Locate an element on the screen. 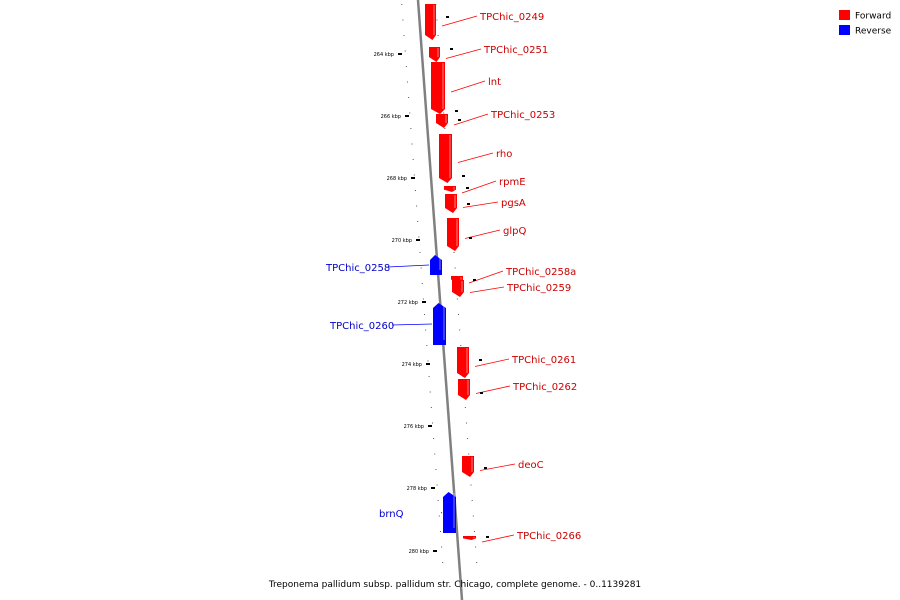 Image resolution: width=900 pixels, height=600 pixels. gene-label: brnQ is located at coordinates (391, 514).